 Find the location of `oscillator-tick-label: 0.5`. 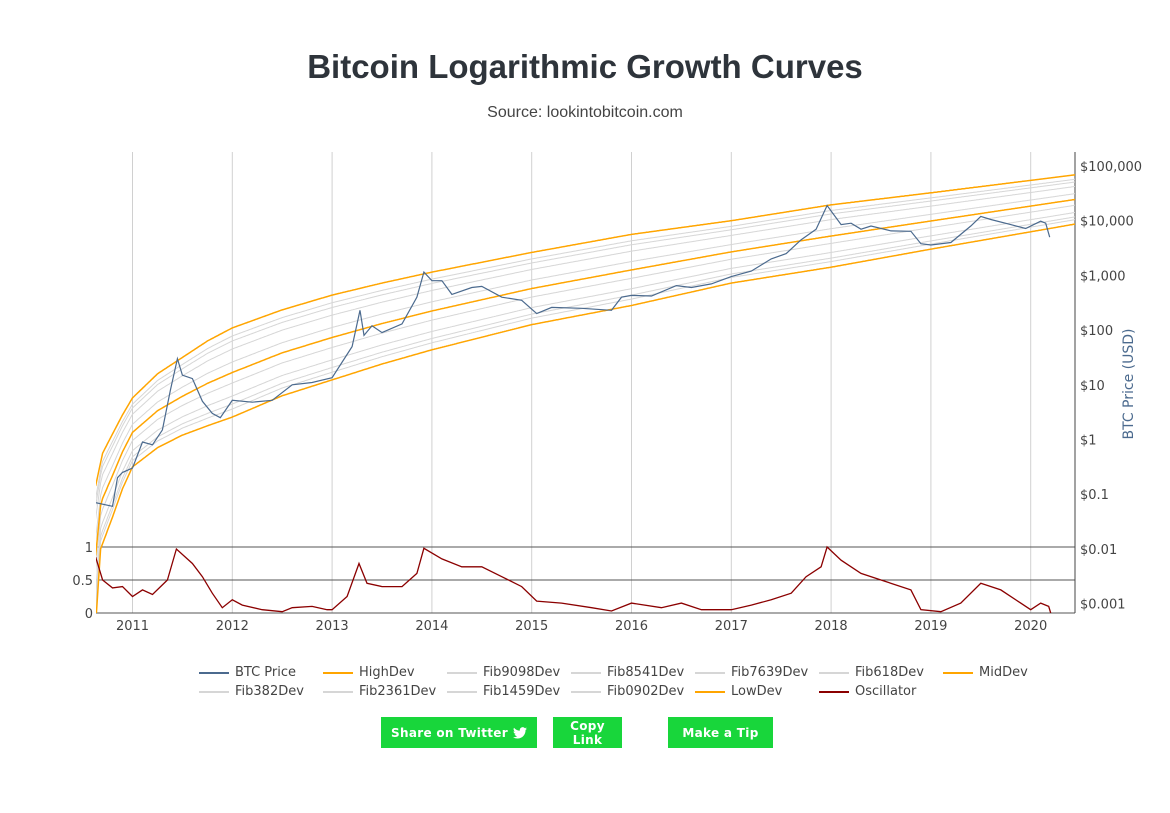

oscillator-tick-label: 0.5 is located at coordinates (82, 581).